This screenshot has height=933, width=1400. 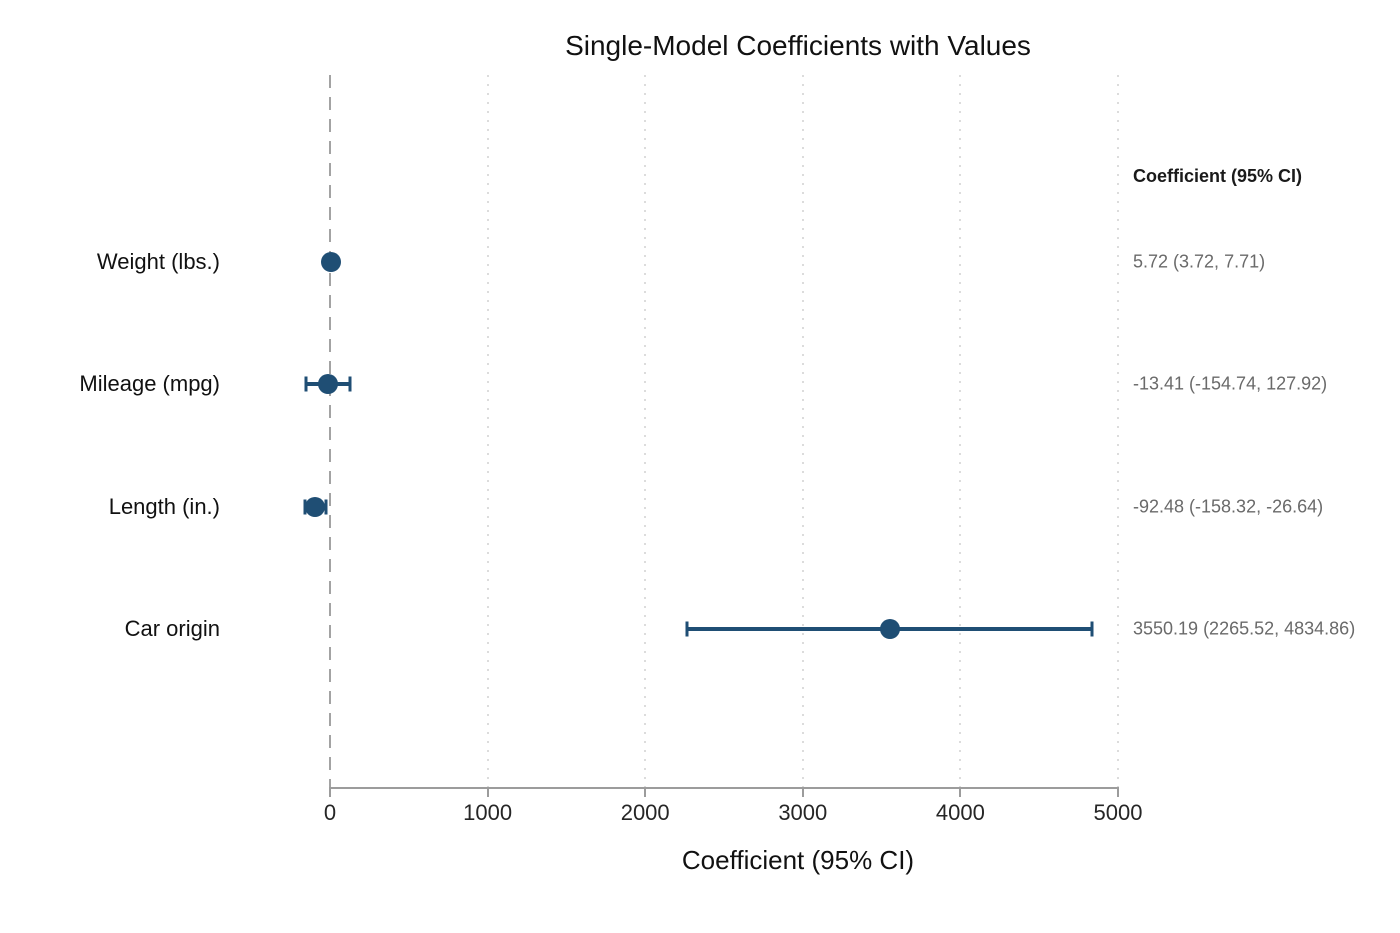 I want to click on value-annotation: -92.48 (-158.32, -26.64), so click(x=1228, y=506).